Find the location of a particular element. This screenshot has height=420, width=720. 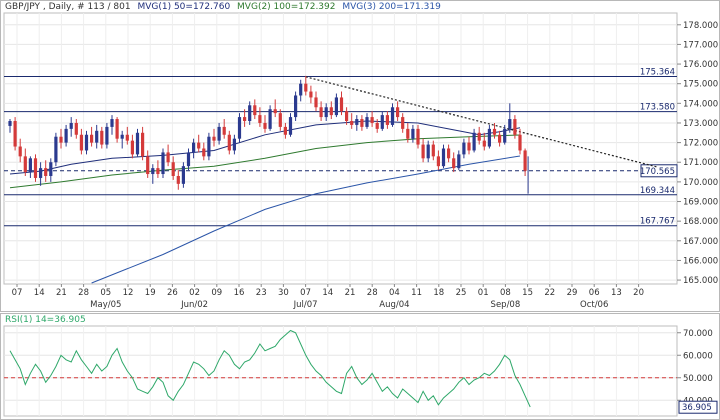

x-month-label: Aug/04 is located at coordinates (394, 305).